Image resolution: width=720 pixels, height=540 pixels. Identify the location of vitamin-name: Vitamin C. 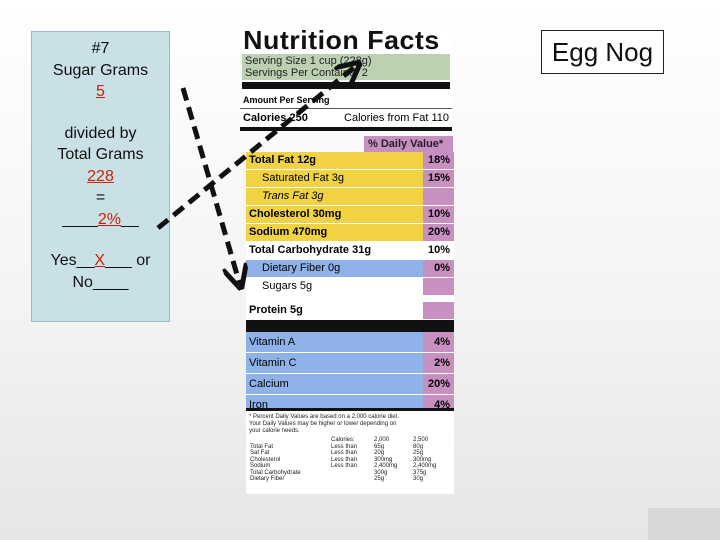
(273, 363).